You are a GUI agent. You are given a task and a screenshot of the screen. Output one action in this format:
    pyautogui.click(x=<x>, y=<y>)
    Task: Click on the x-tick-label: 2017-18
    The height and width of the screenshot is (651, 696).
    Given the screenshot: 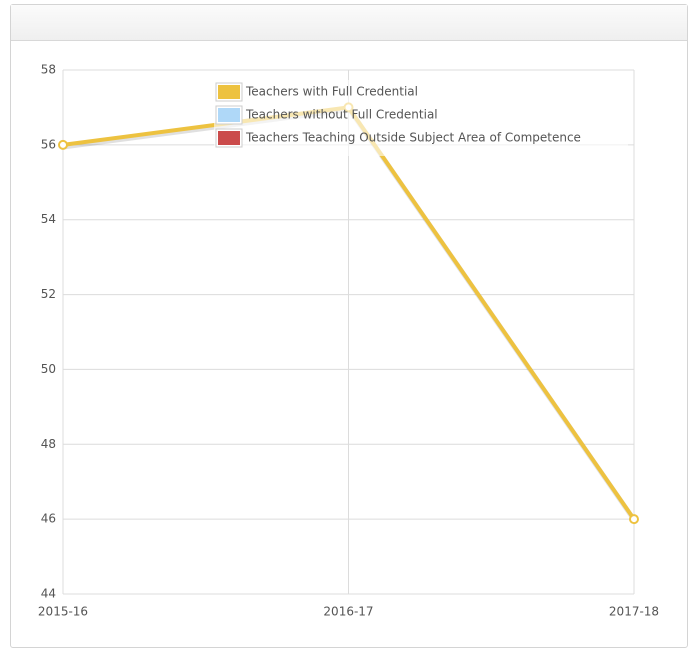 What is the action you would take?
    pyautogui.click(x=634, y=612)
    